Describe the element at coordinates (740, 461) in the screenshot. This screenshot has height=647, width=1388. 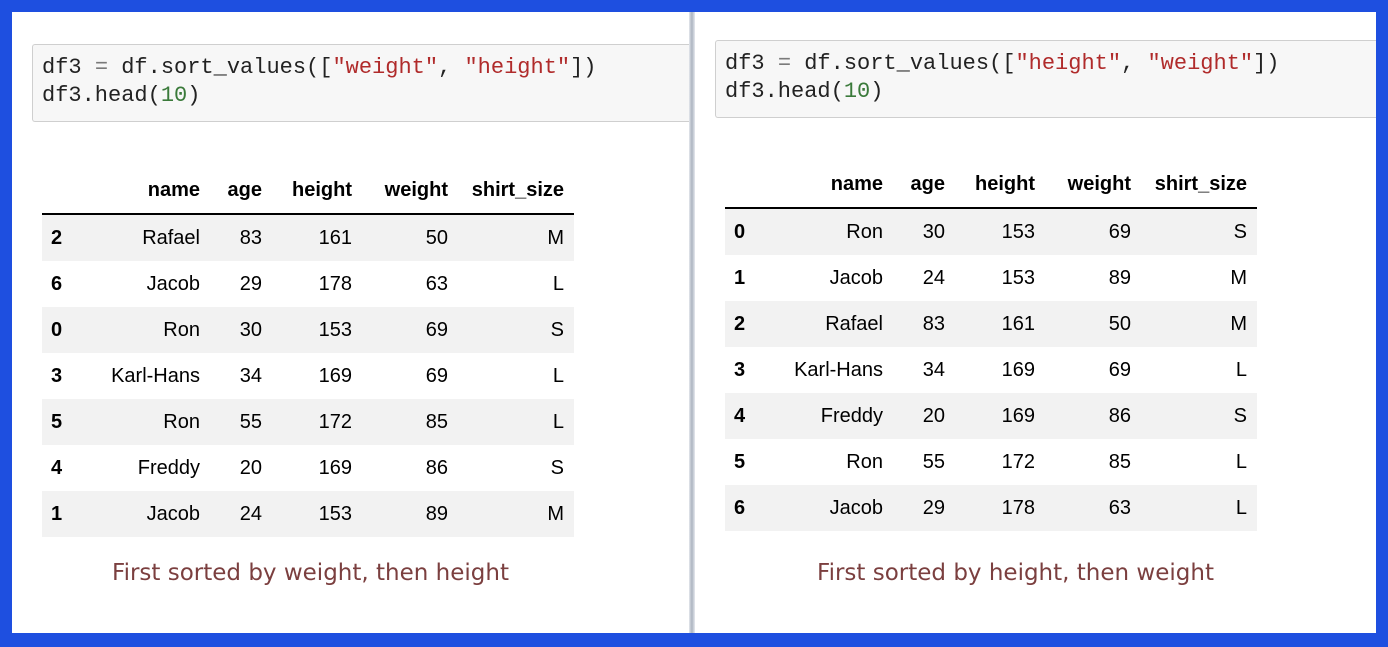
I see `row-index: 5` at that location.